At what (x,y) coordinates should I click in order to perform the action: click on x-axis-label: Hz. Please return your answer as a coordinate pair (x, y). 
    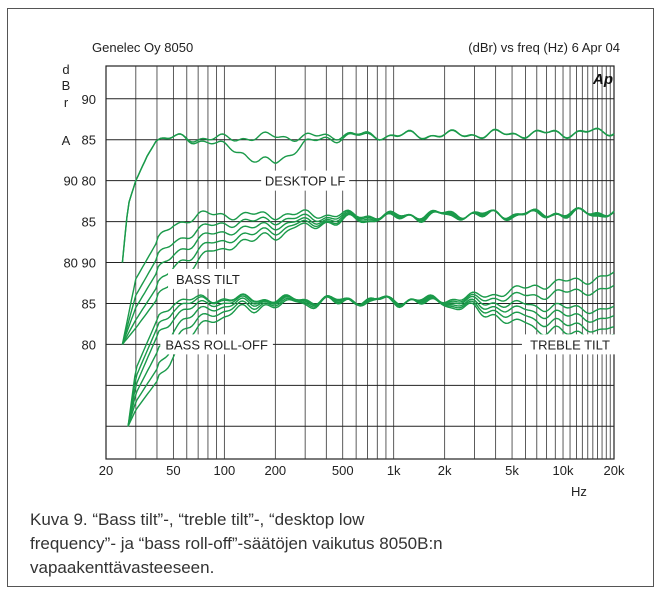
    Looking at the image, I should click on (579, 491).